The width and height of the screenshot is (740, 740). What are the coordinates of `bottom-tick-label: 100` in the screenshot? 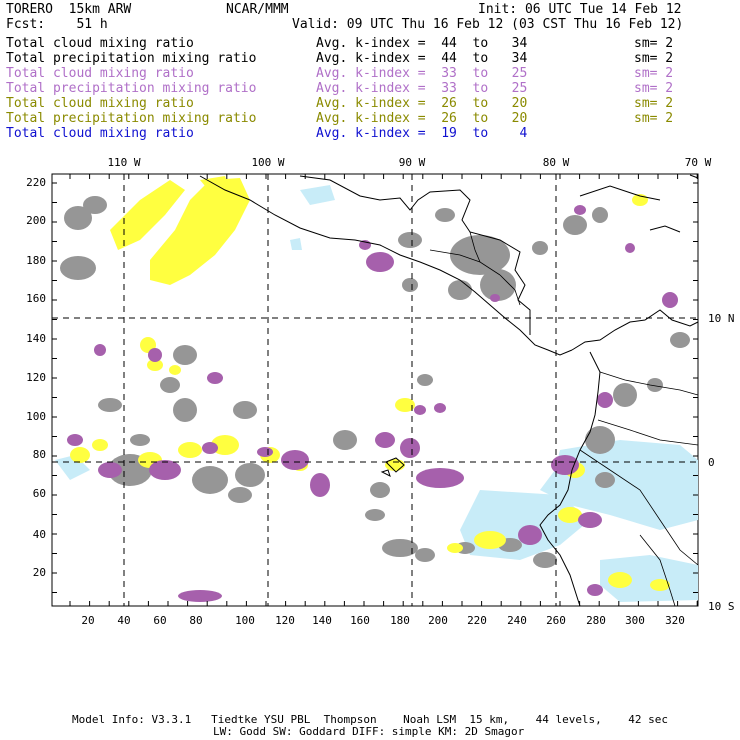 It's located at (245, 620).